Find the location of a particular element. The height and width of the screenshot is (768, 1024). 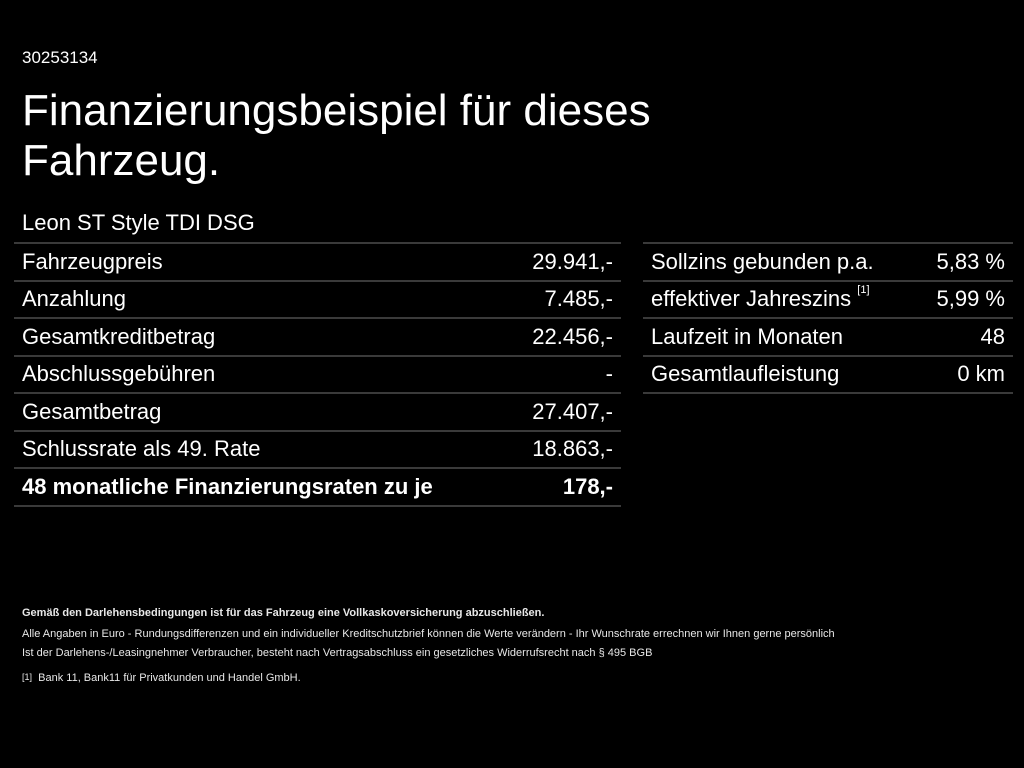

footnote-ref: [1] is located at coordinates (863, 290).